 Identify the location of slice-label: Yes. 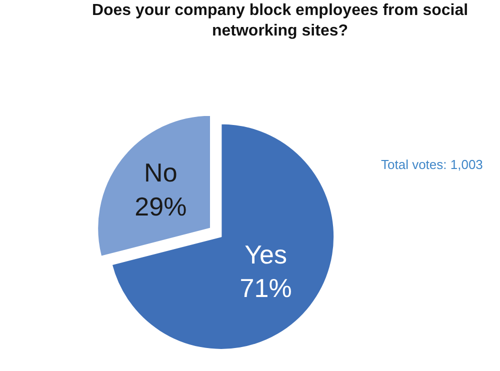
(266, 254).